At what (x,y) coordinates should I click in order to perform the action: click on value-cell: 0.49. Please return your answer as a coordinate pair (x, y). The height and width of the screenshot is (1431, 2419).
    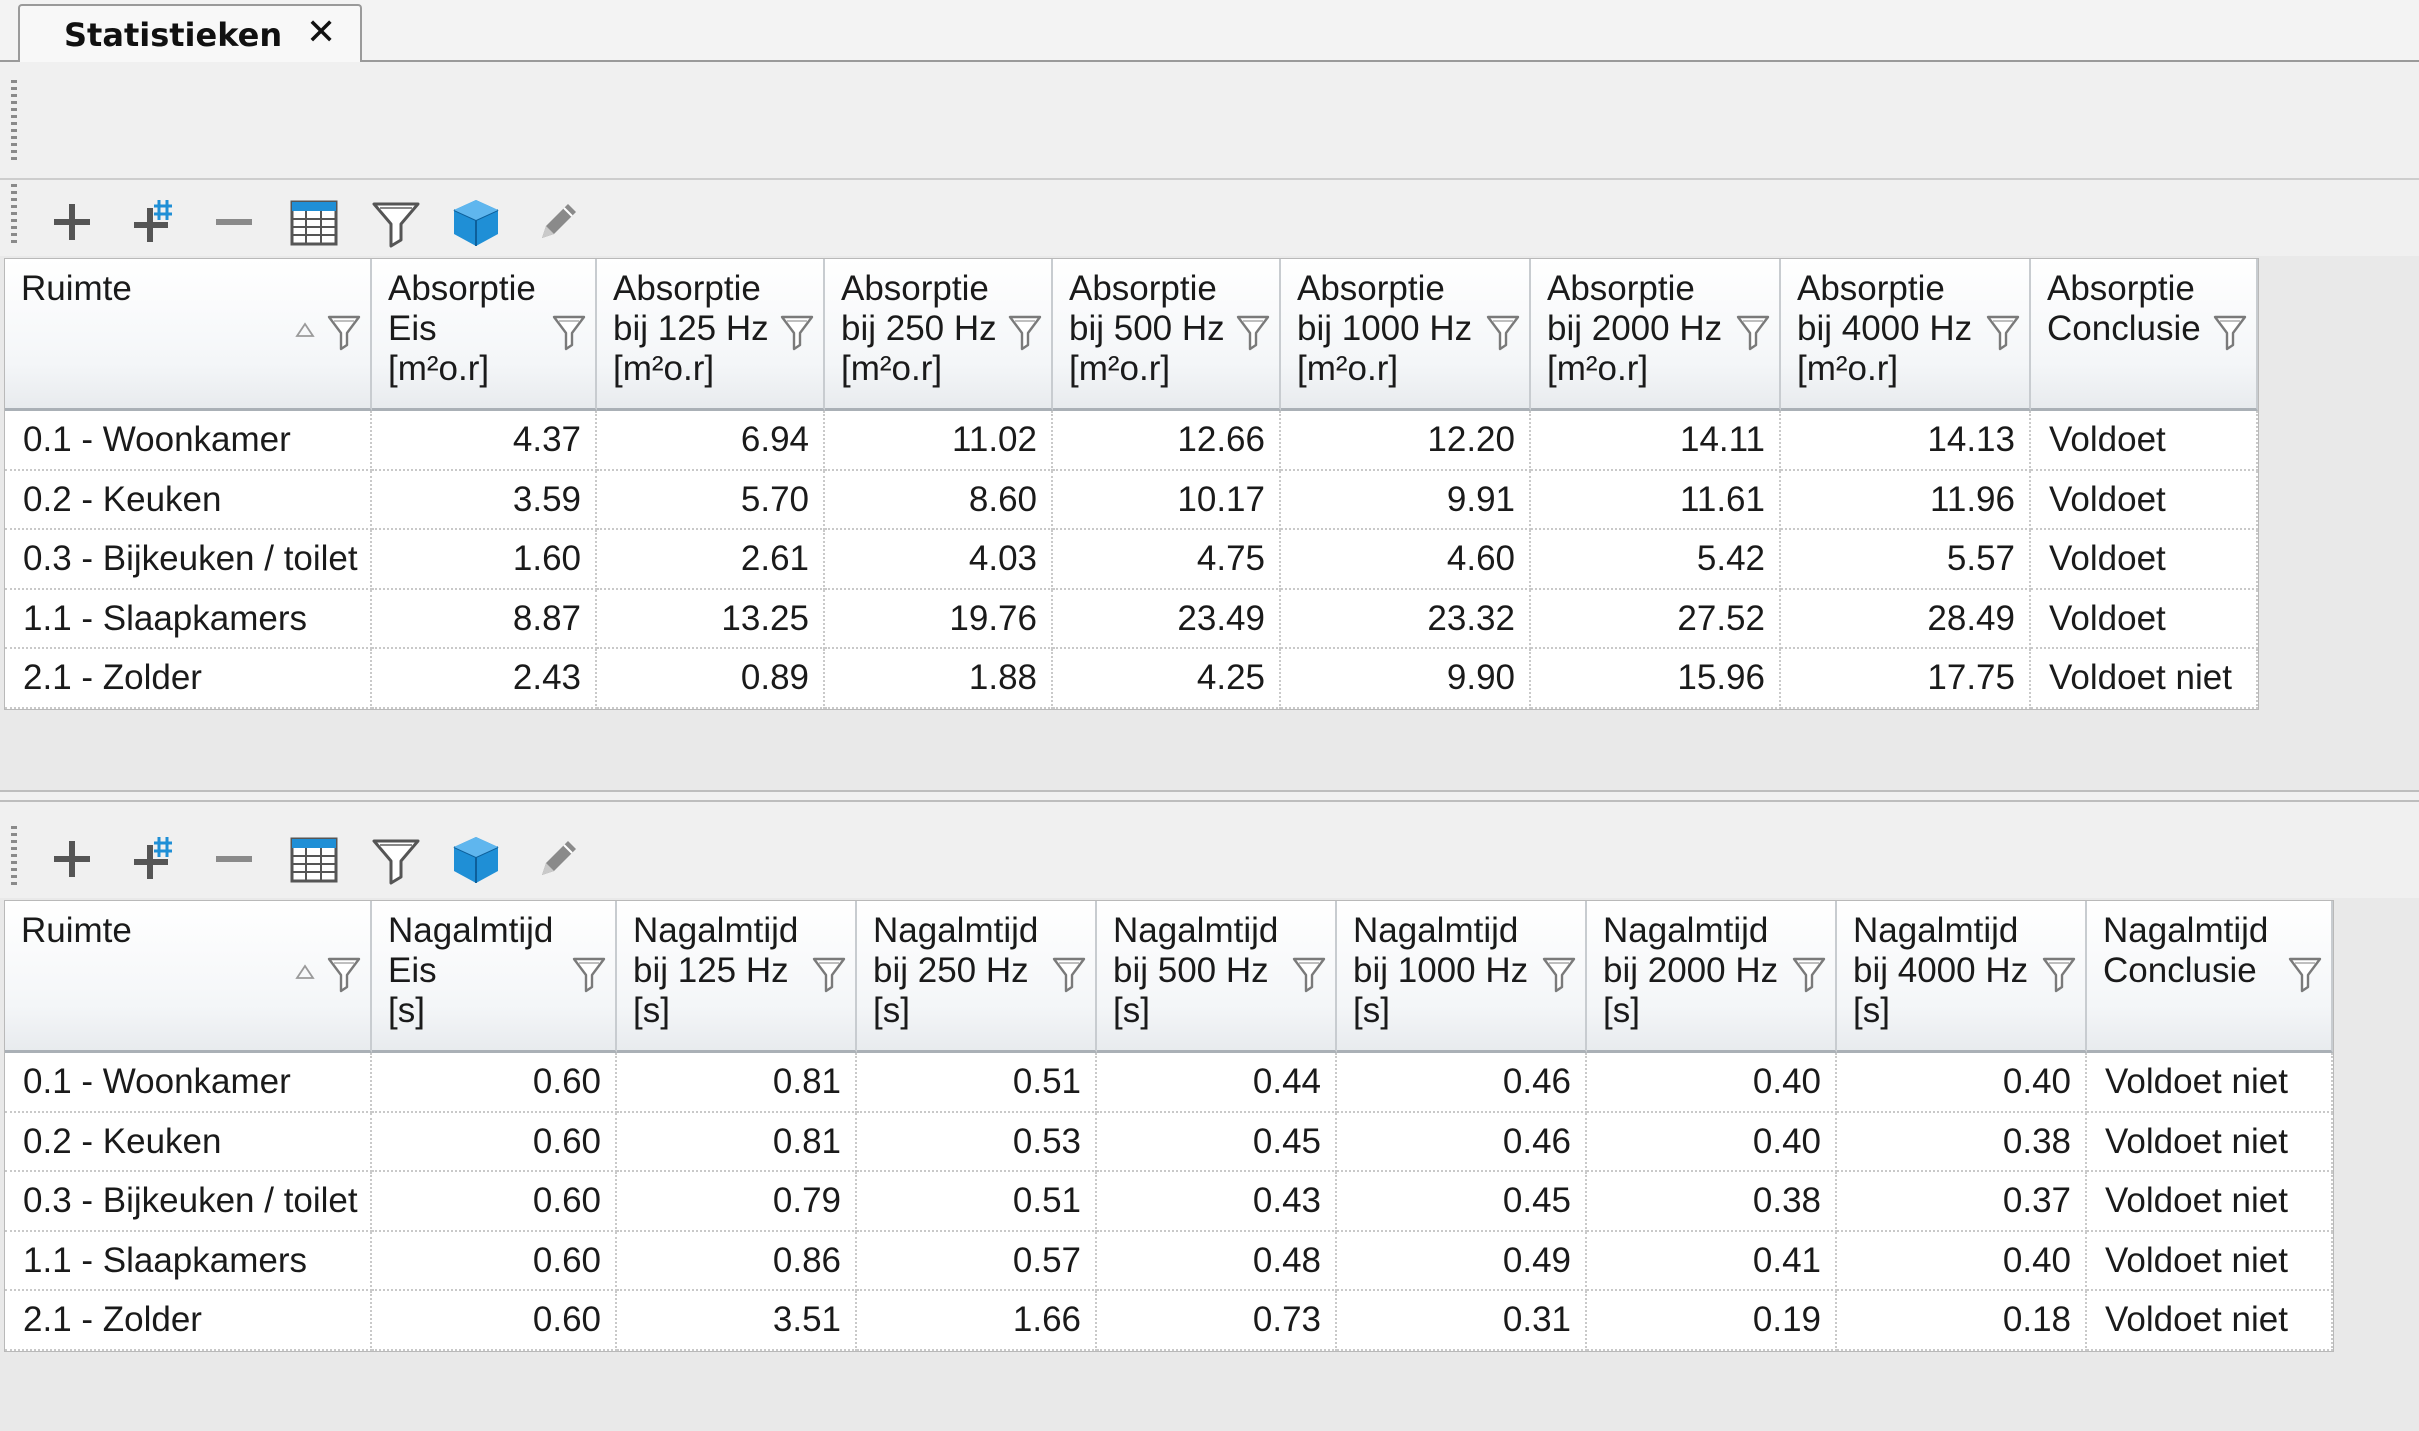
    Looking at the image, I should click on (1462, 1261).